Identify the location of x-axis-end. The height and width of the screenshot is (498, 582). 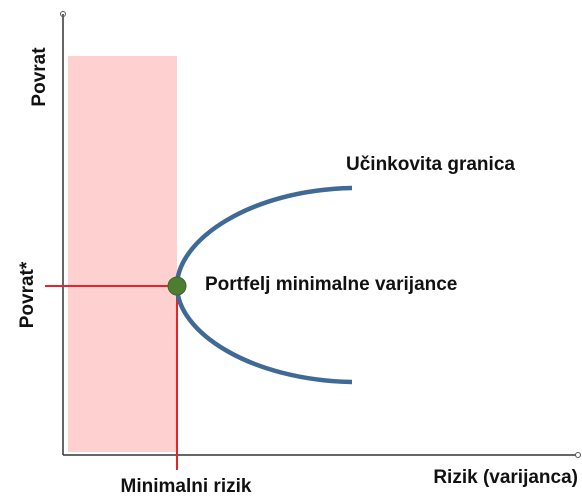
(578, 455).